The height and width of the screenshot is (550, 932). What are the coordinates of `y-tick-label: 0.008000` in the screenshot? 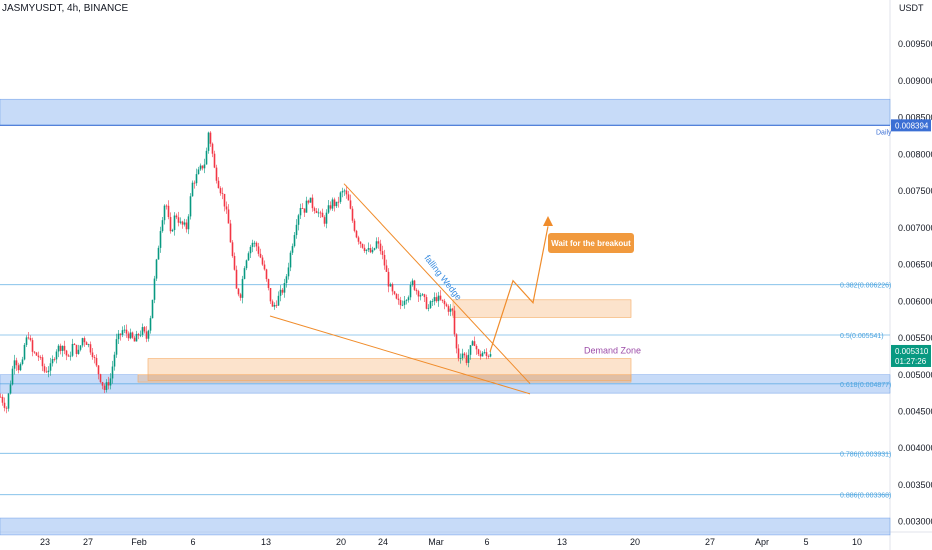 It's located at (915, 154).